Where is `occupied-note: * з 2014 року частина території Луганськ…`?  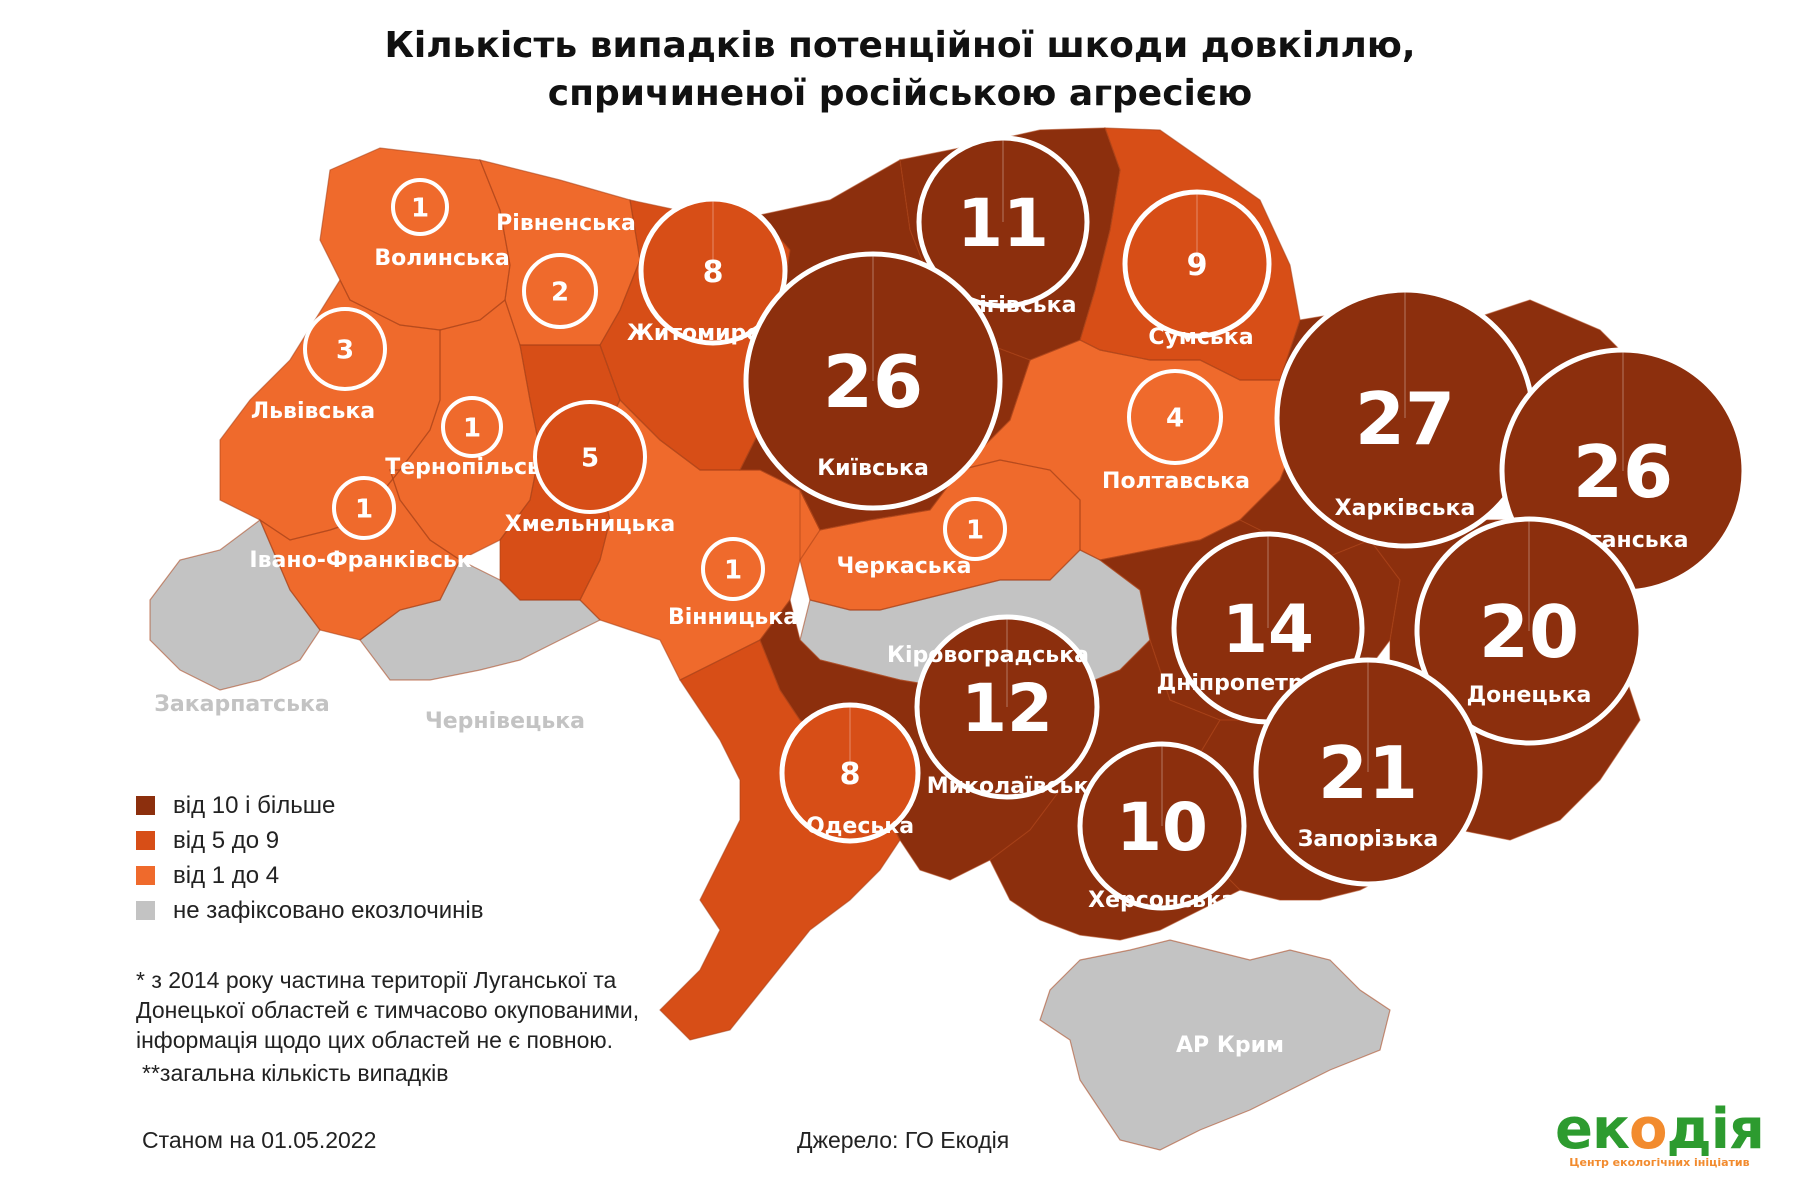
occupied-note: * з 2014 року частина території Луганськ… is located at coordinates (387, 1010).